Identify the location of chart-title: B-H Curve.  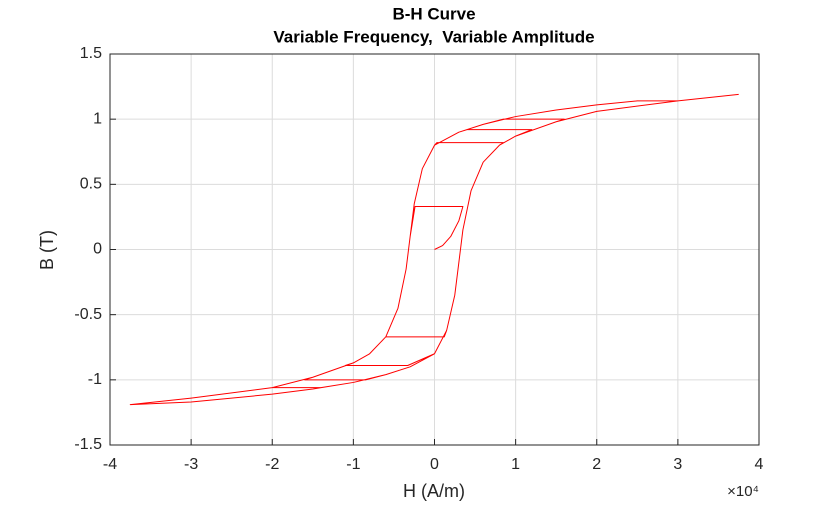
(433, 13).